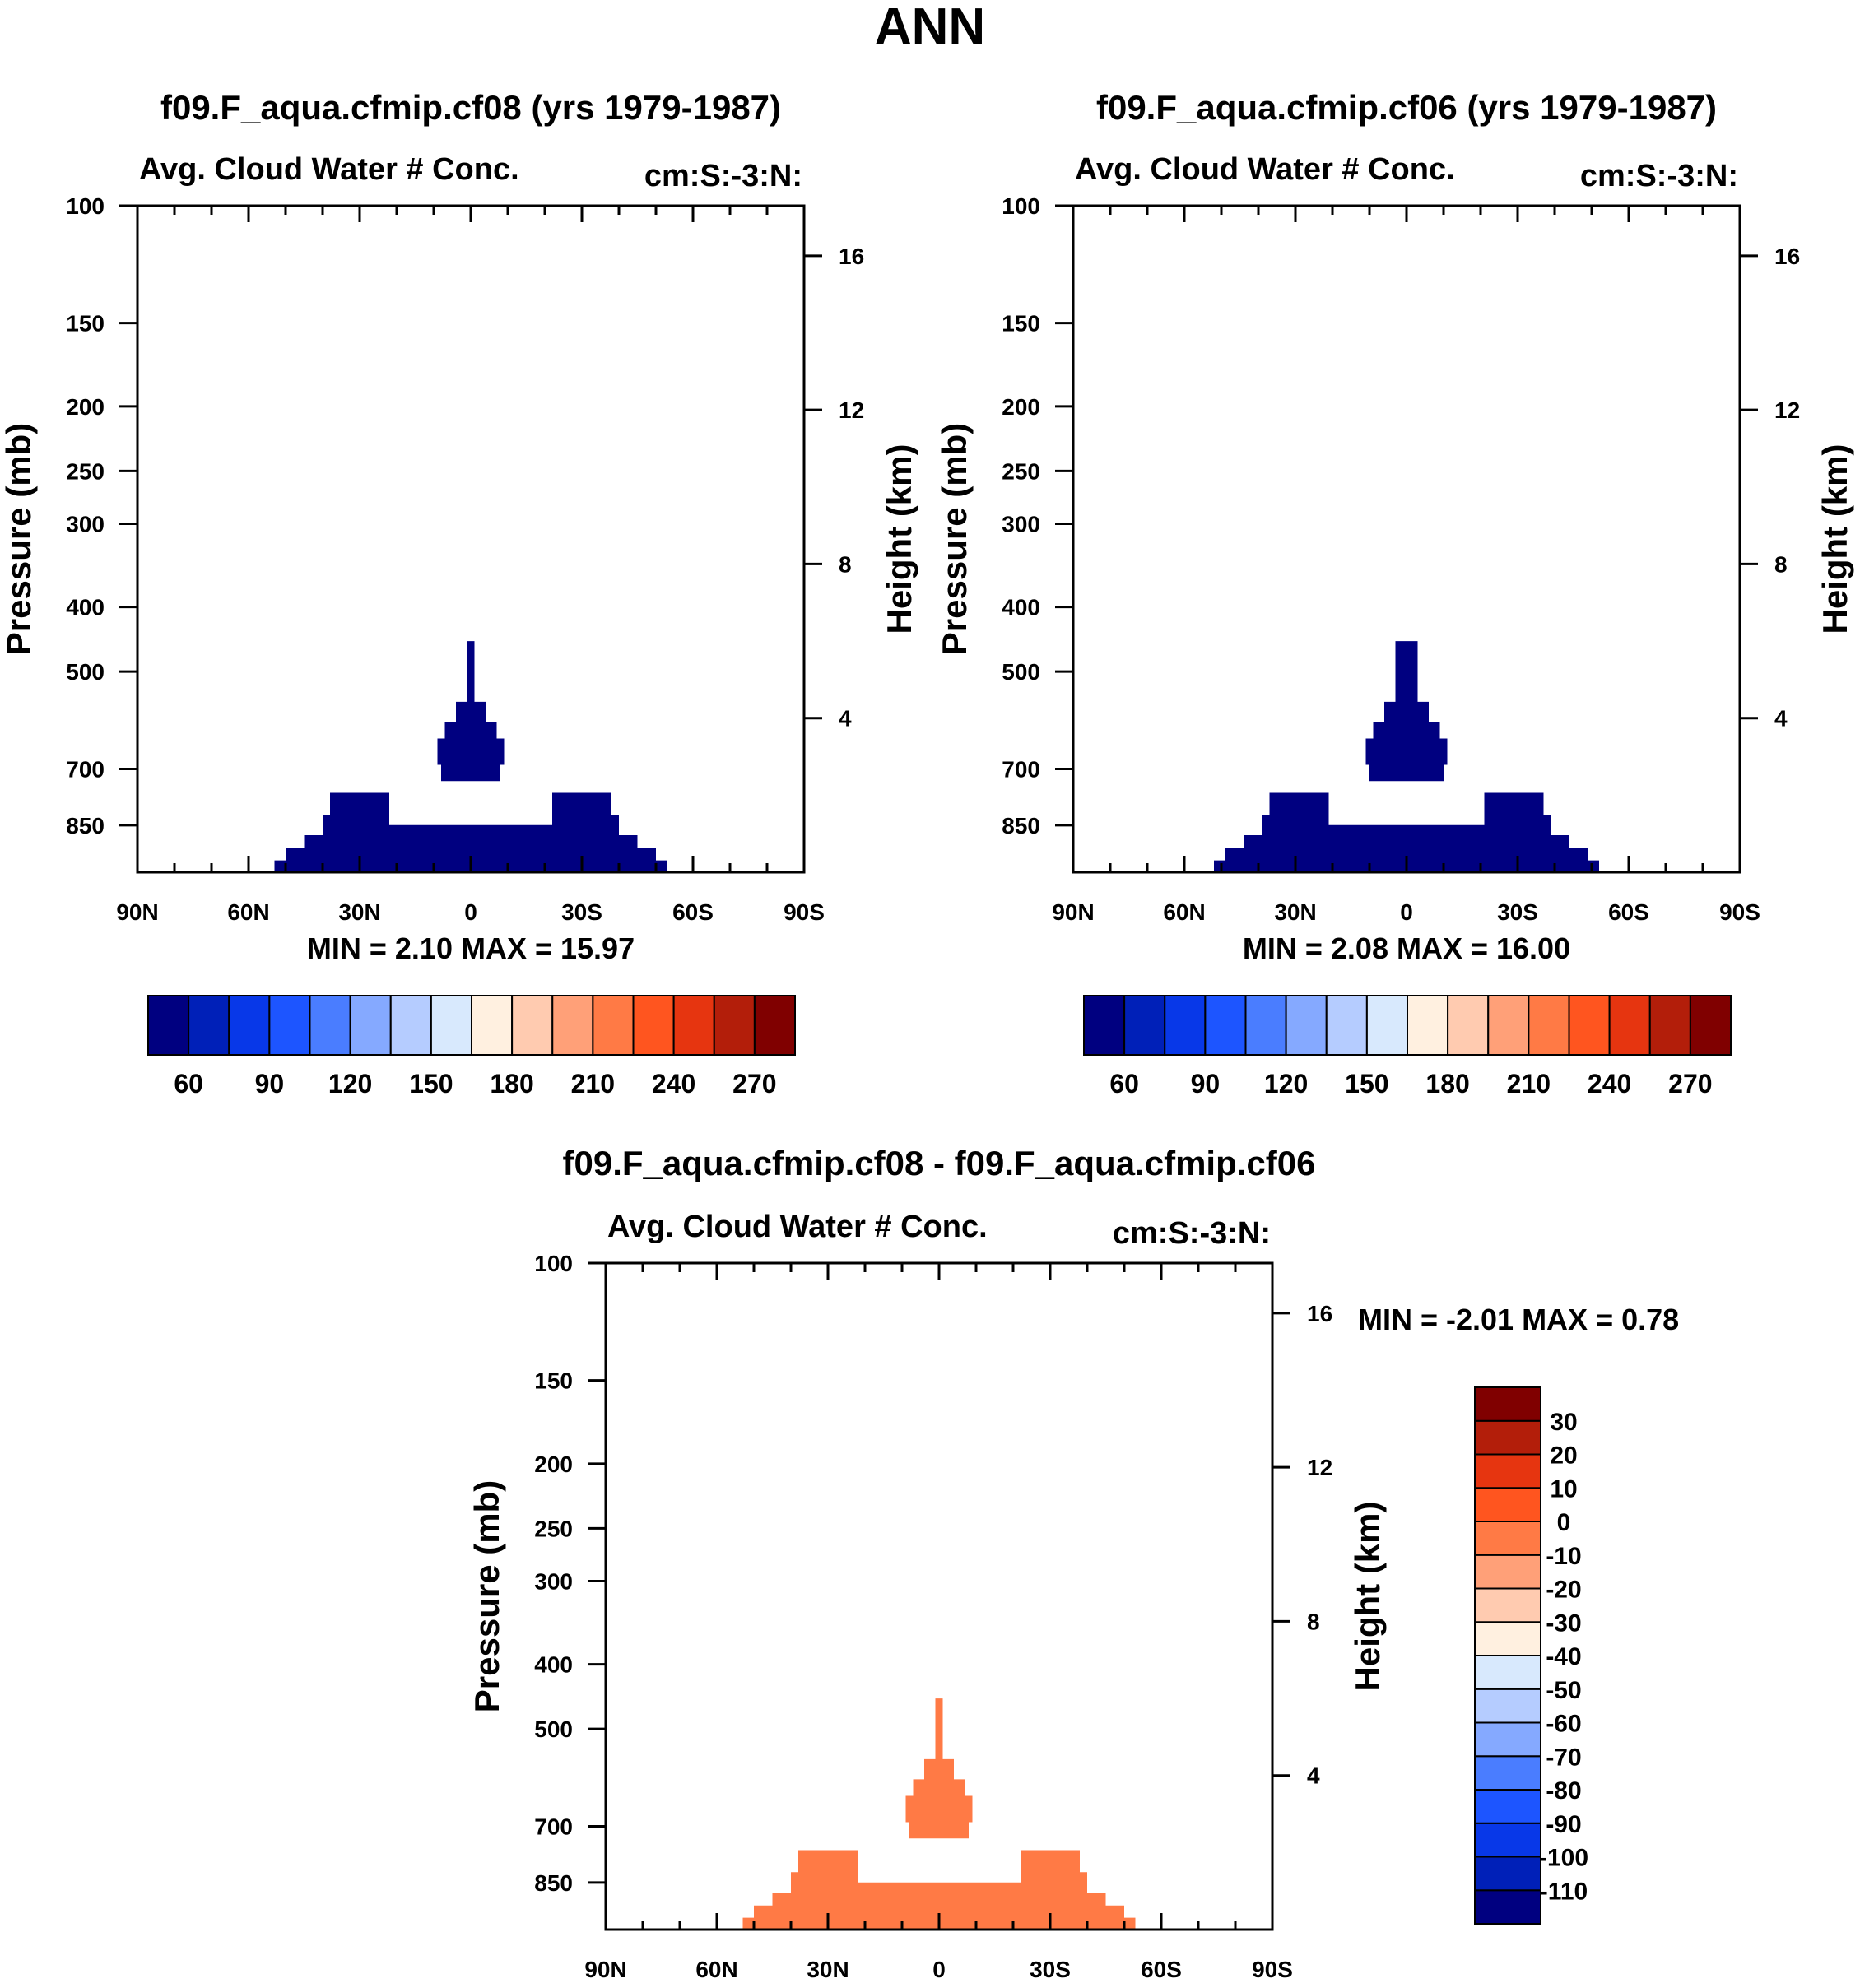 The height and width of the screenshot is (1988, 1860). I want to click on colorbar-label: -40, so click(1563, 1656).